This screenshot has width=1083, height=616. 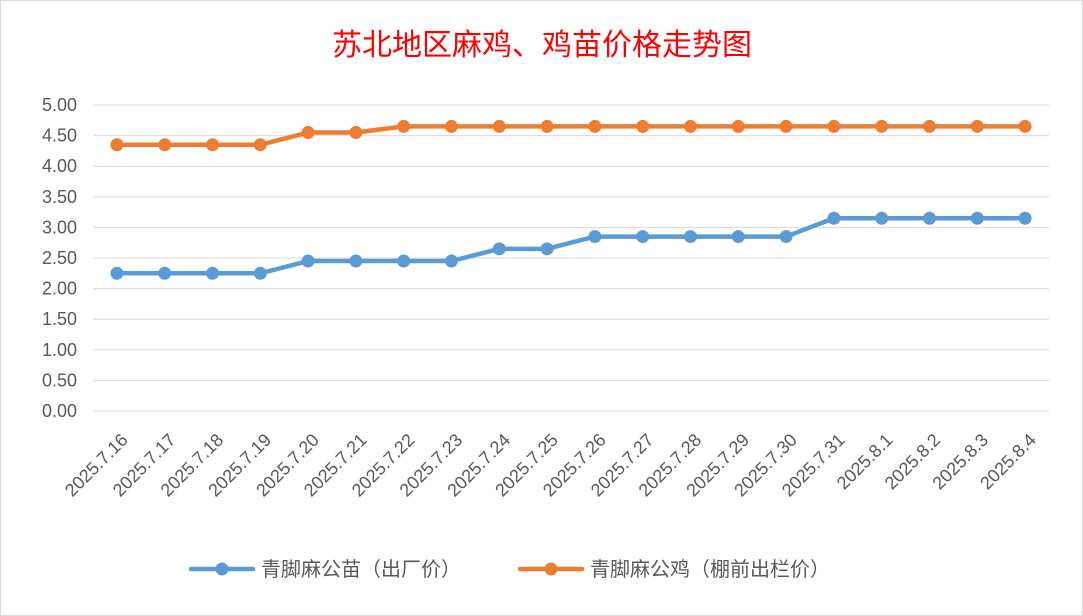 What do you see at coordinates (542, 45) in the screenshot?
I see `chart-title: 苏北地区麻鸡、鸡苗价格走势图` at bounding box center [542, 45].